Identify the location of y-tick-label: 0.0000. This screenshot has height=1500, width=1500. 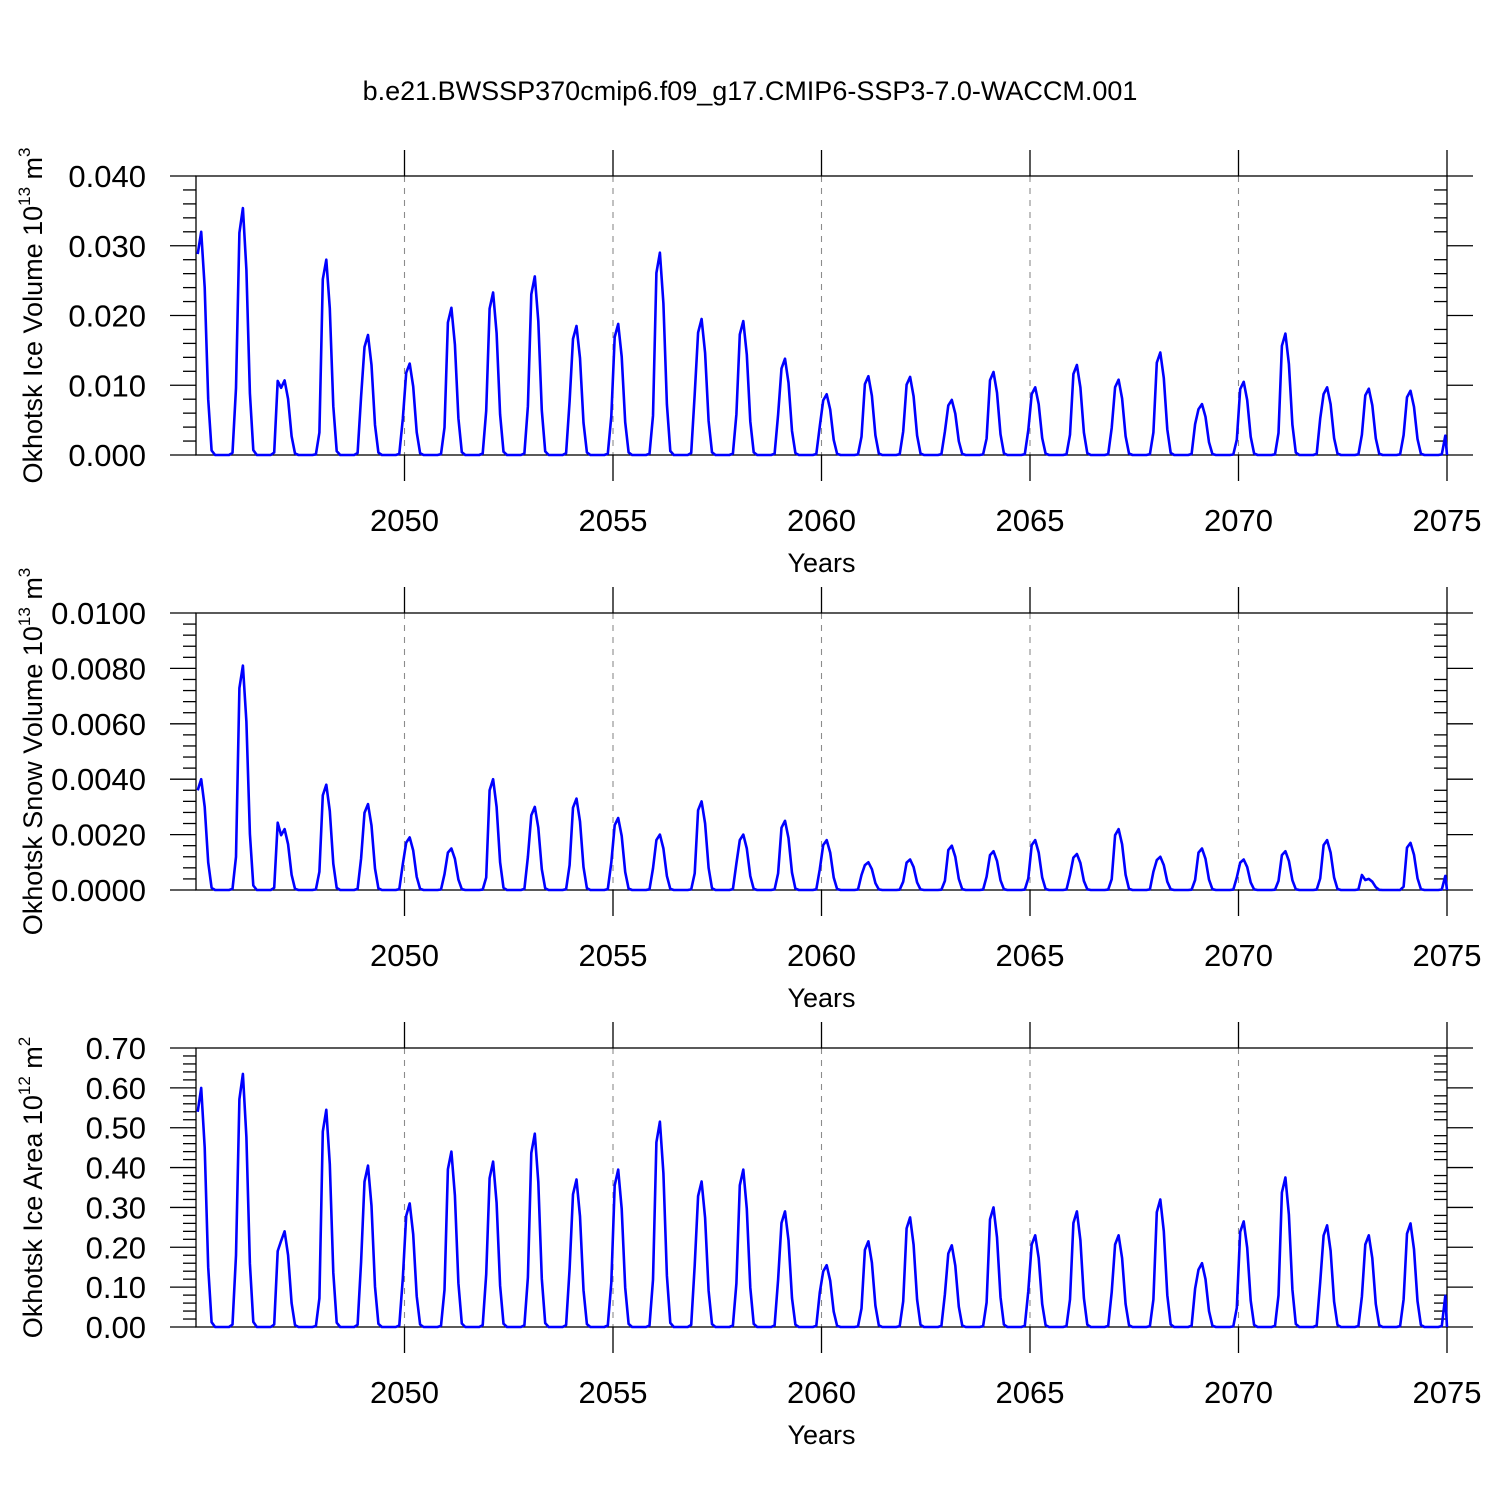
(98, 890).